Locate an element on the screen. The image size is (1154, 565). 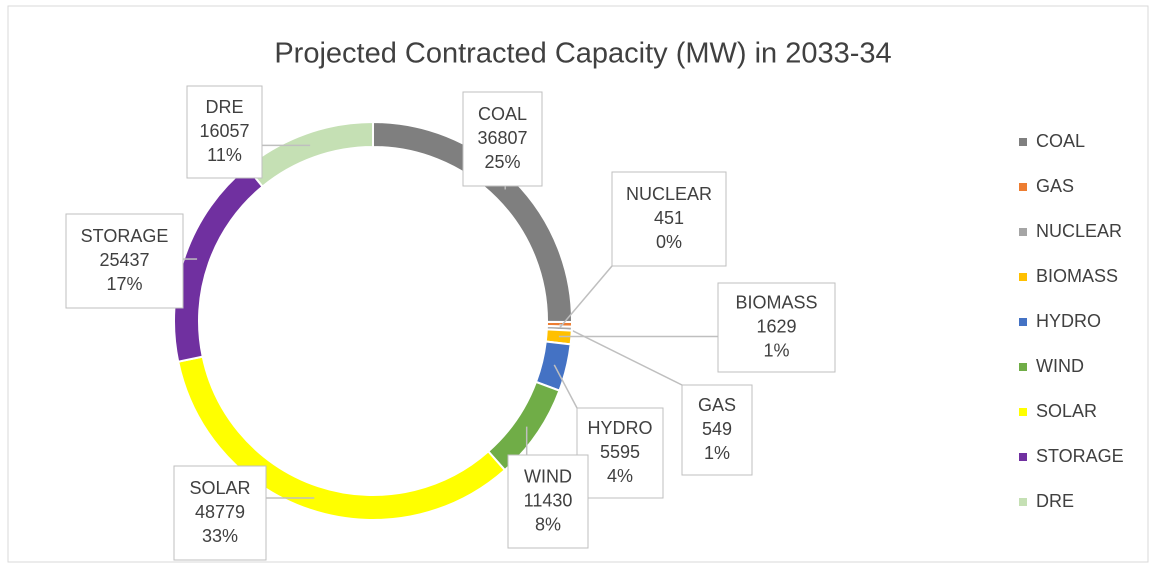
legend-label: DRE is located at coordinates (1055, 501).